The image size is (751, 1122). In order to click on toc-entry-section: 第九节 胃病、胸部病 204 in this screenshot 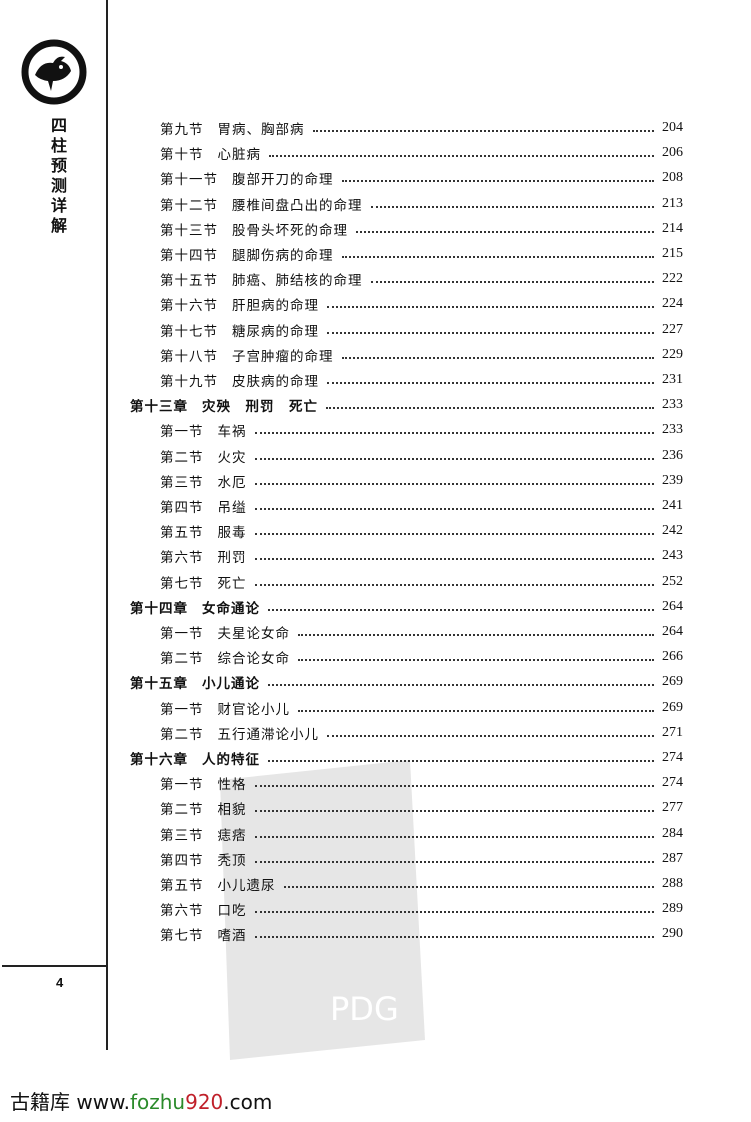, I will do `click(421, 128)`.